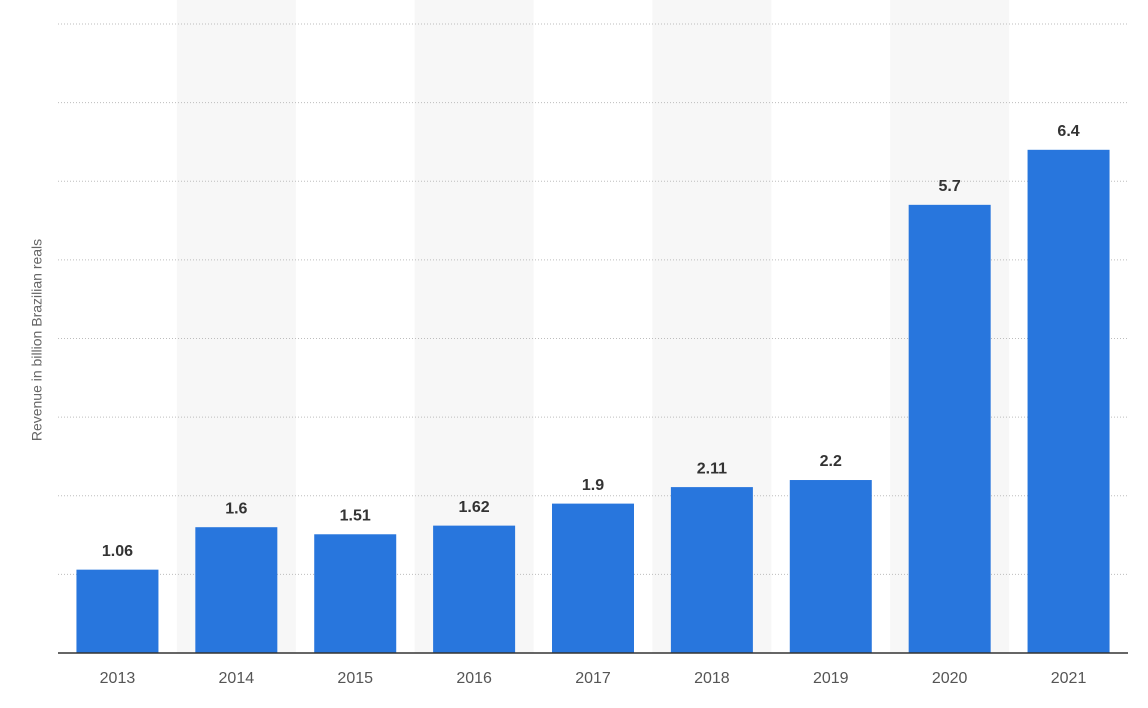  I want to click on value-label: 1.6, so click(236, 508).